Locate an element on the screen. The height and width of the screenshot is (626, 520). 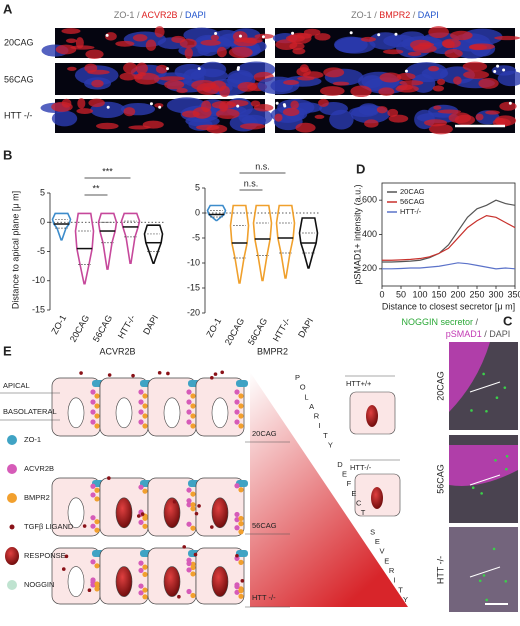
pSMAD1-region is located at coordinates (483, 465).